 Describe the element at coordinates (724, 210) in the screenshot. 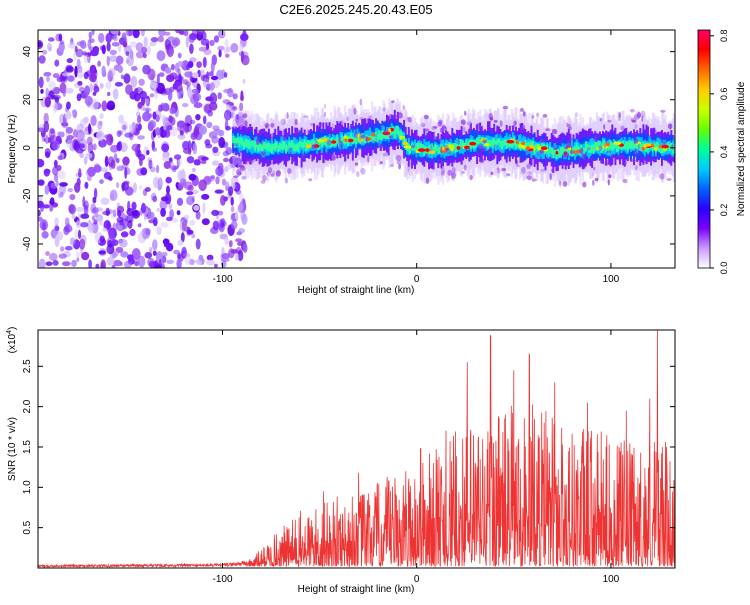

I see `colorbar-tick-label: 0.2` at that location.